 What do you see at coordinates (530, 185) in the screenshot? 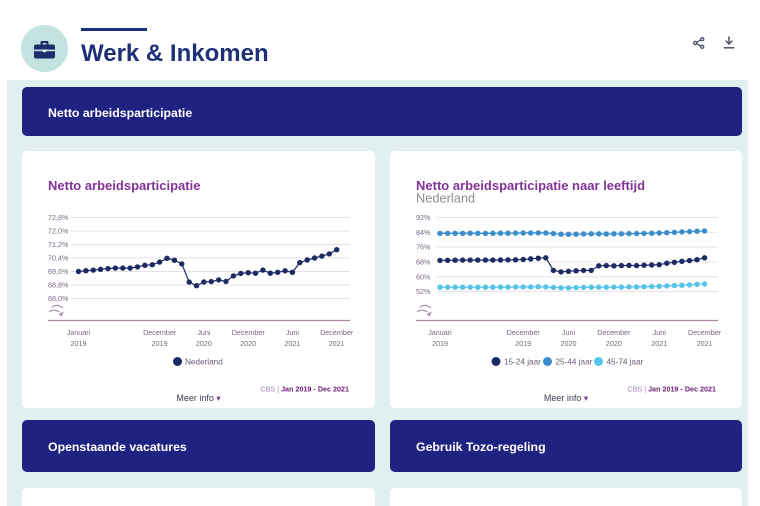
I see `svg-text:Netto arbeidsparticipatie naar: Netto arbeidsparticipatie naar leeftijd` at bounding box center [530, 185].